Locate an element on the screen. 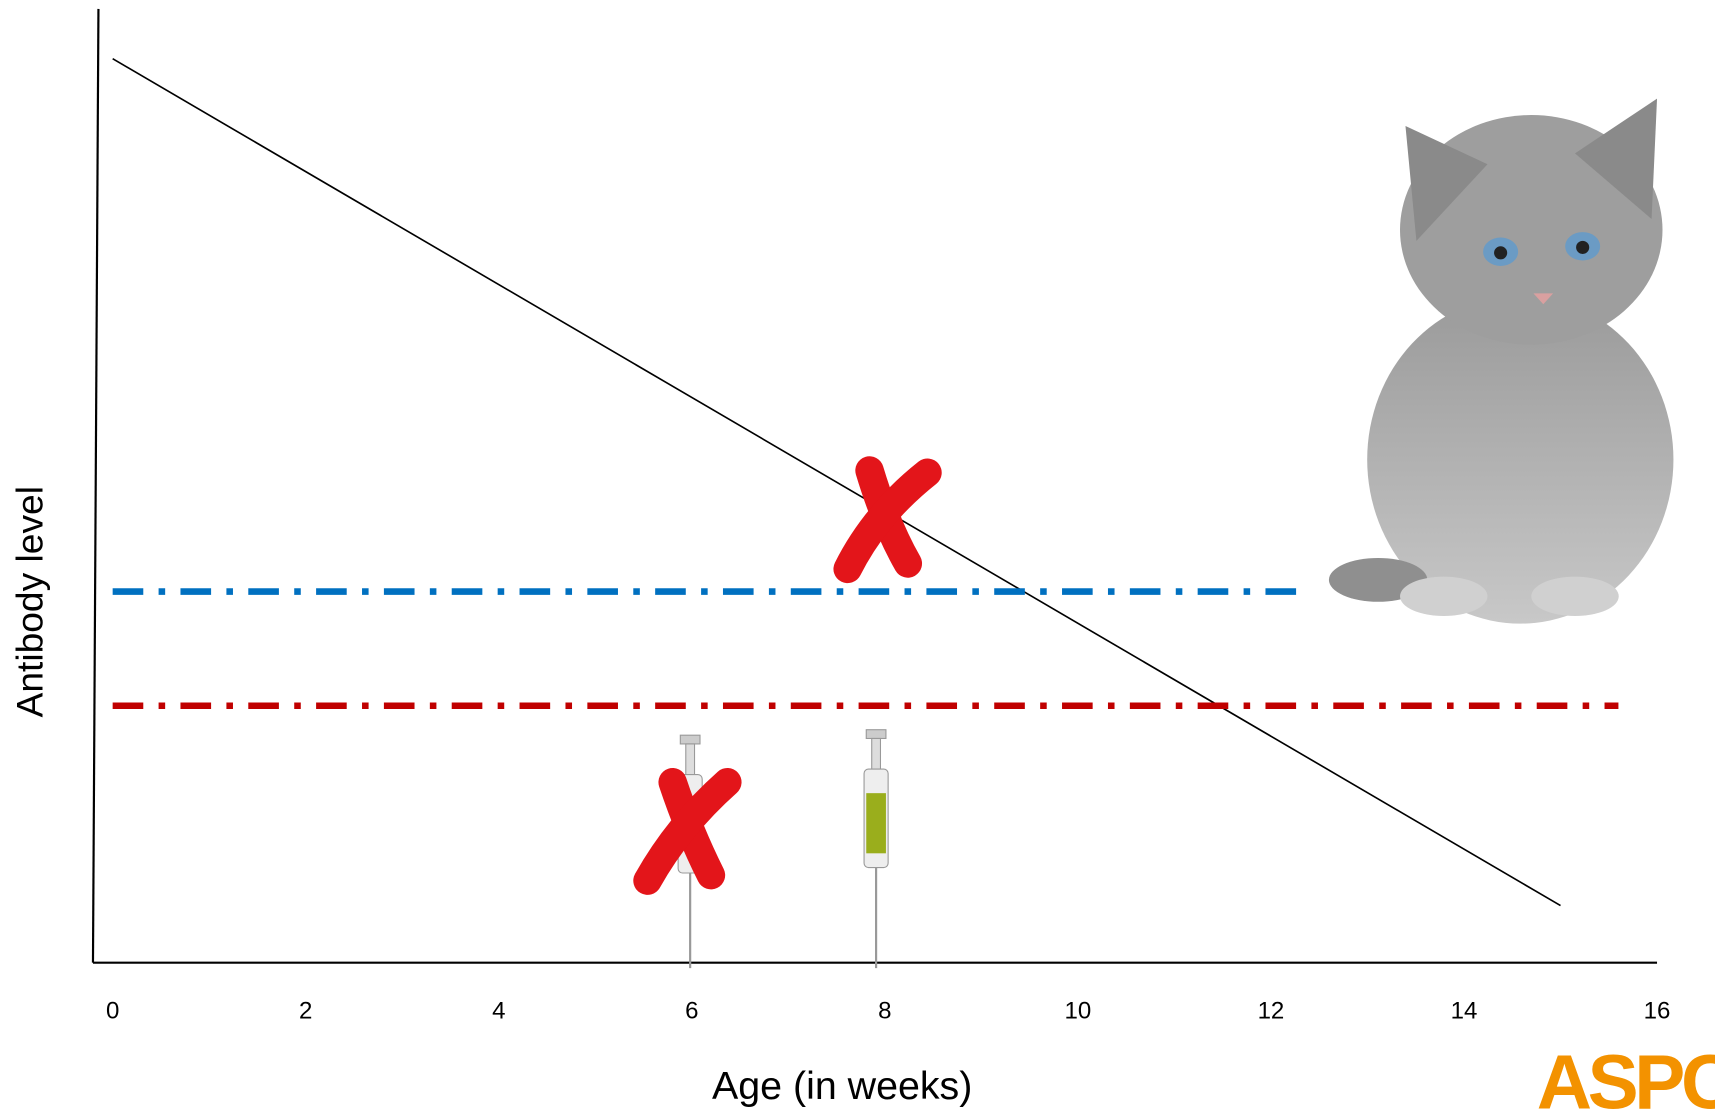 This screenshot has width=1715, height=1116. x-tick-label: 8 is located at coordinates (884, 1010).